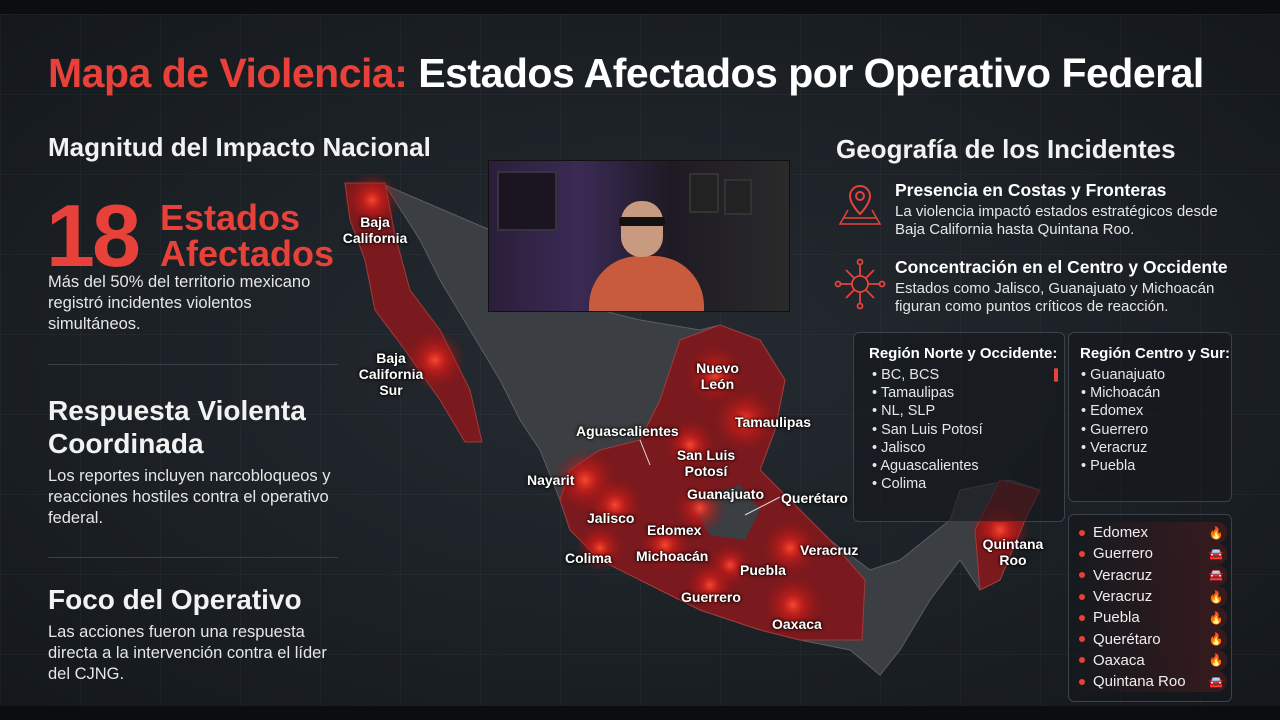 Image resolution: width=1280 pixels, height=720 pixels. Describe the element at coordinates (177, 427) in the screenshot. I see `section-heading-respuesta: Respuesta Violenta Coordinada` at that location.